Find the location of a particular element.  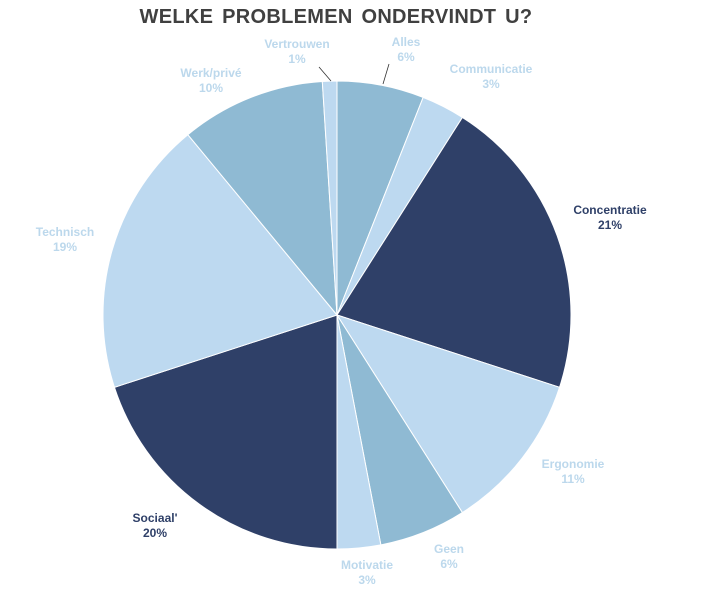

leaders-layer is located at coordinates (354, 74).